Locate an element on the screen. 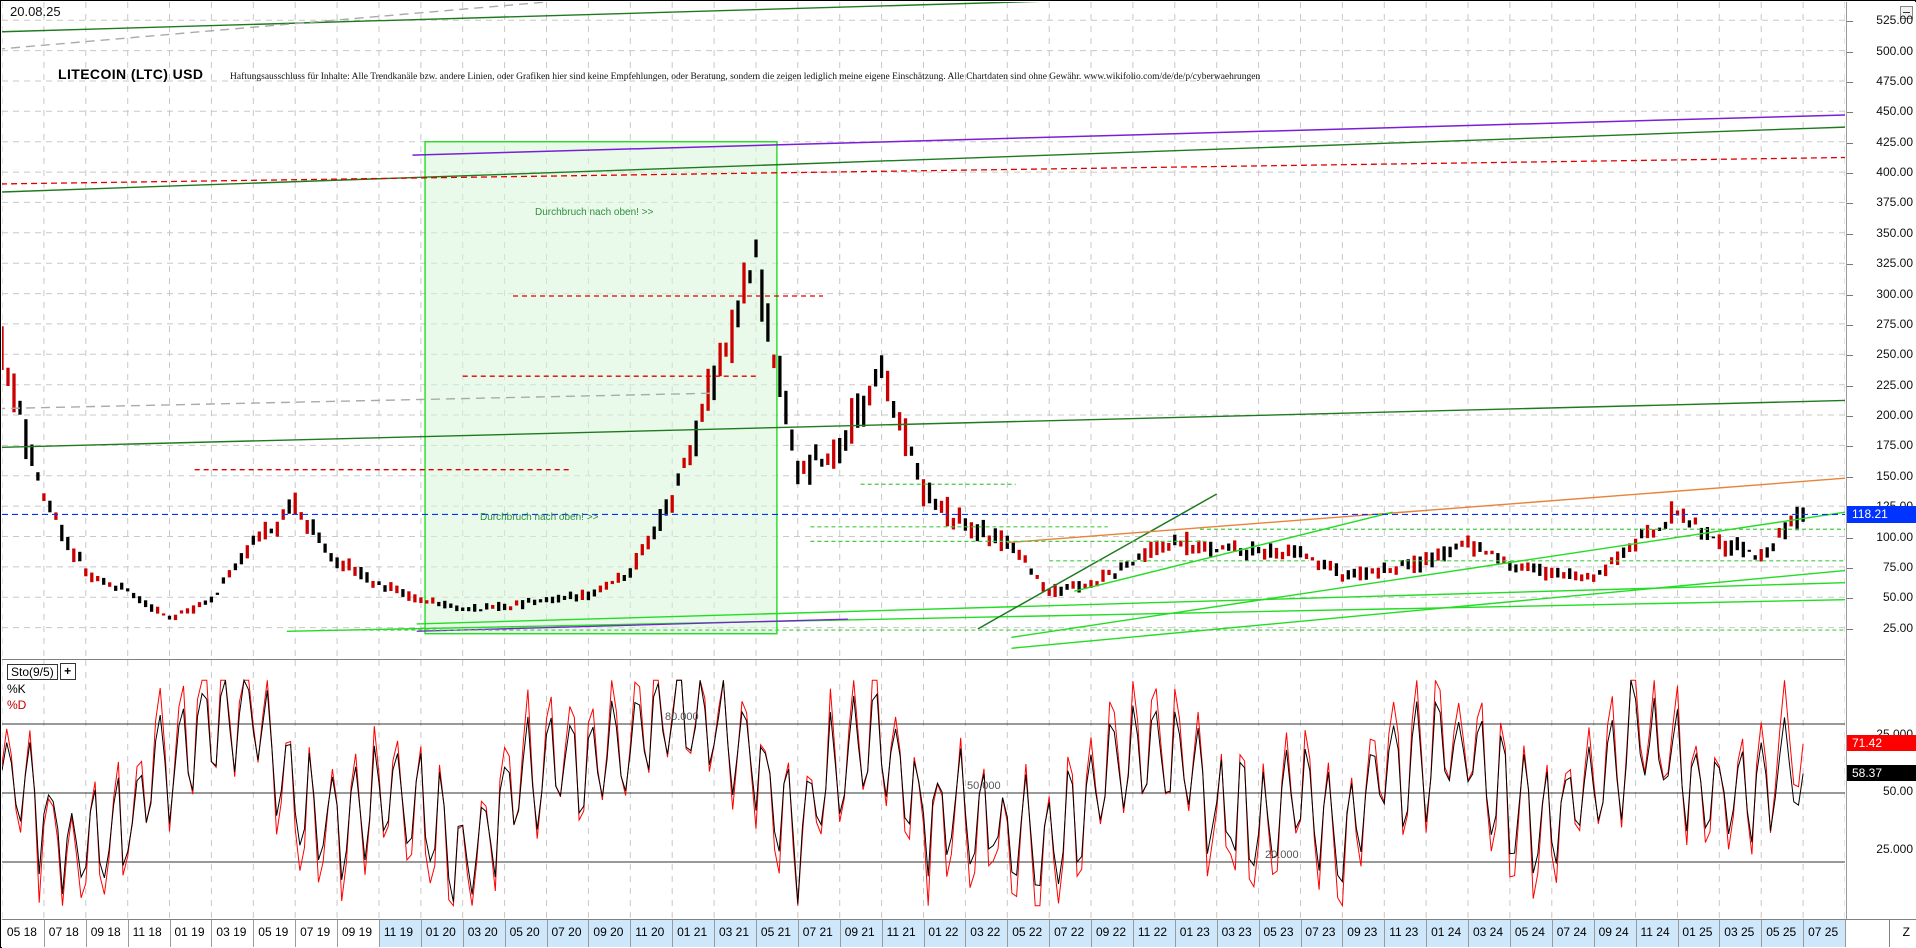  time-axis-label: 09 24 is located at coordinates (1613, 932).